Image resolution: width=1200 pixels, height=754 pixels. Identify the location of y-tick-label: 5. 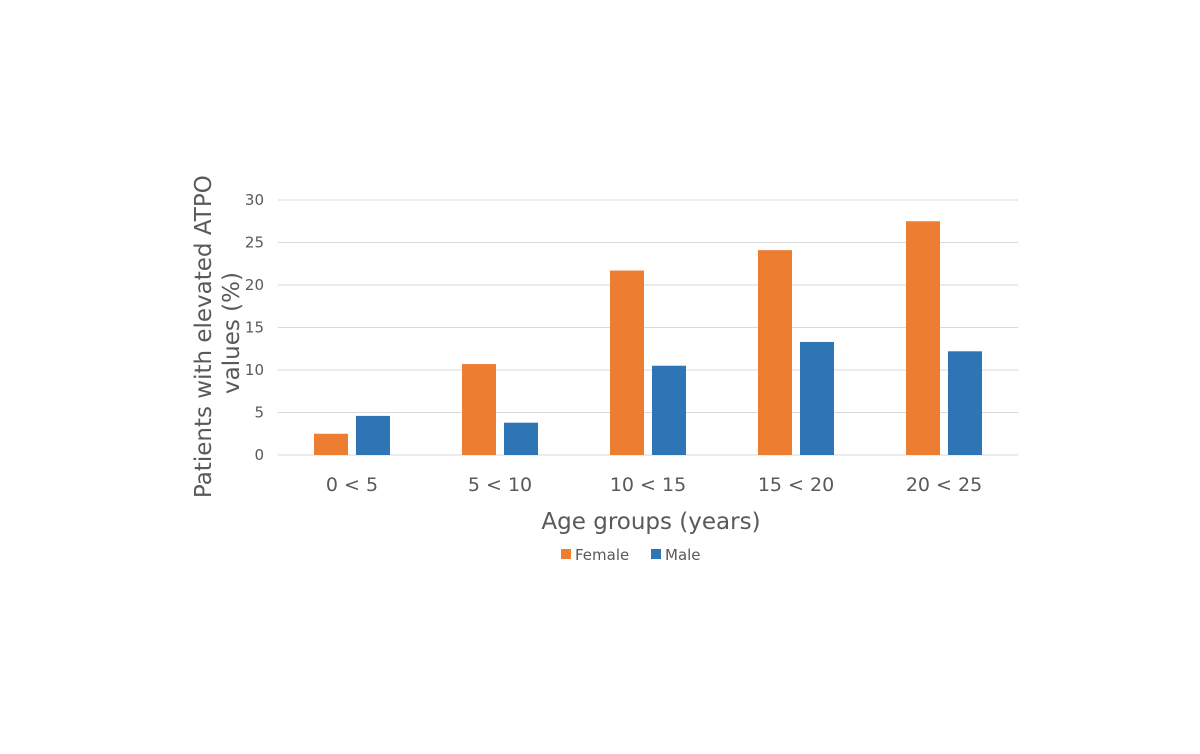
(259, 413).